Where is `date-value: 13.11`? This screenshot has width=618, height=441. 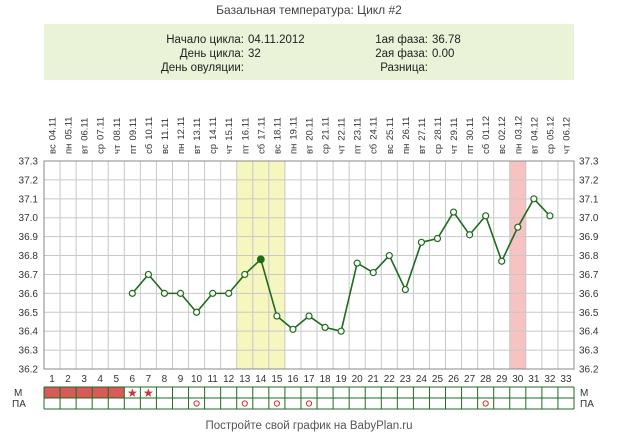 date-value: 13.11 is located at coordinates (197, 129).